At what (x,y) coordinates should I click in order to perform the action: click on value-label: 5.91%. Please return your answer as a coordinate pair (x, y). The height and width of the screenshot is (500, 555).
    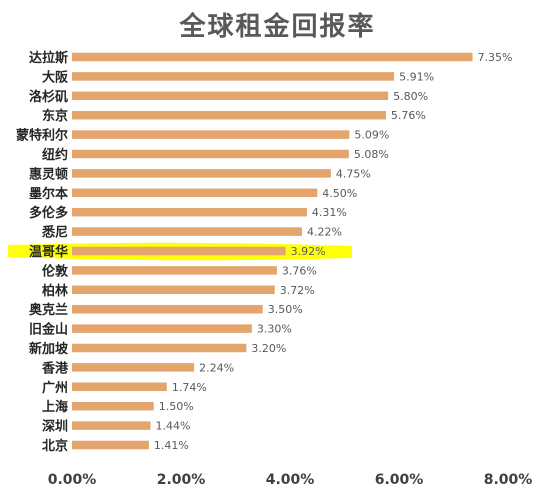
    Looking at the image, I should click on (416, 76).